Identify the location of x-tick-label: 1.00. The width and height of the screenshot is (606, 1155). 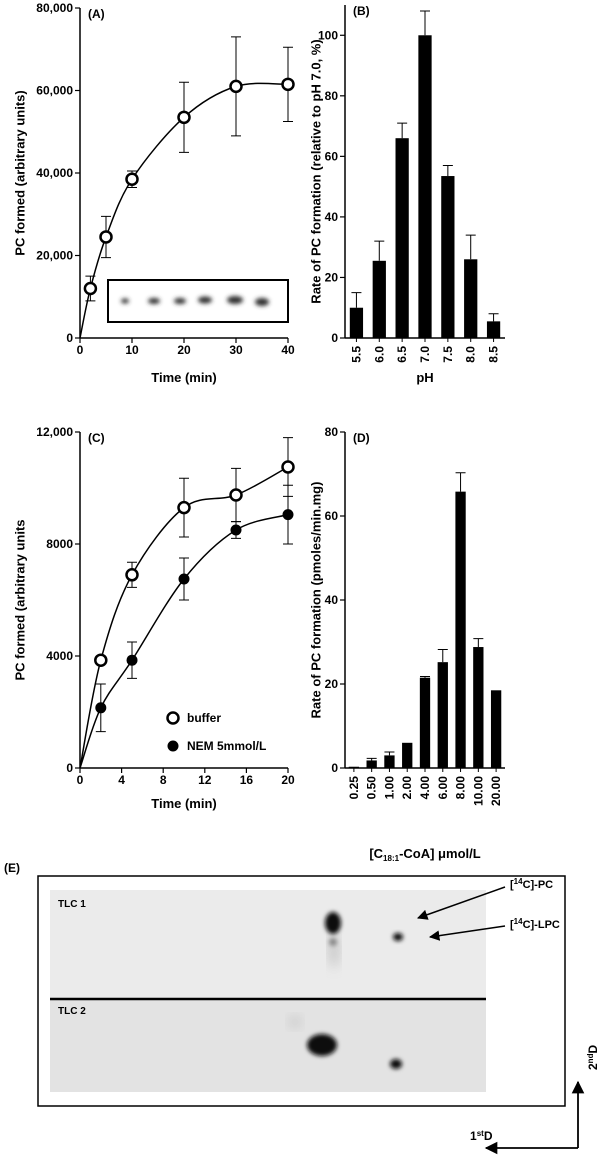
(389, 788).